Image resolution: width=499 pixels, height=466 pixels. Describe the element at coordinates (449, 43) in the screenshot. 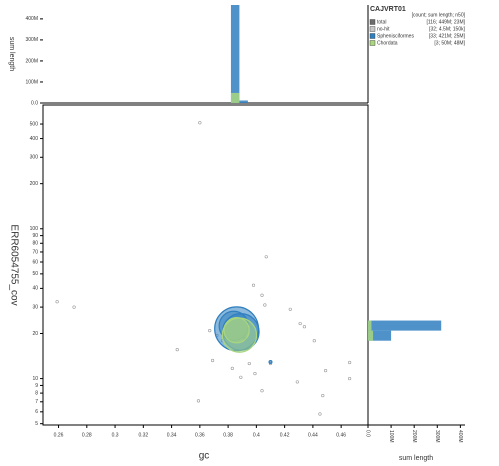

I see `legend-stats: [3; 50M; 48M]` at that location.